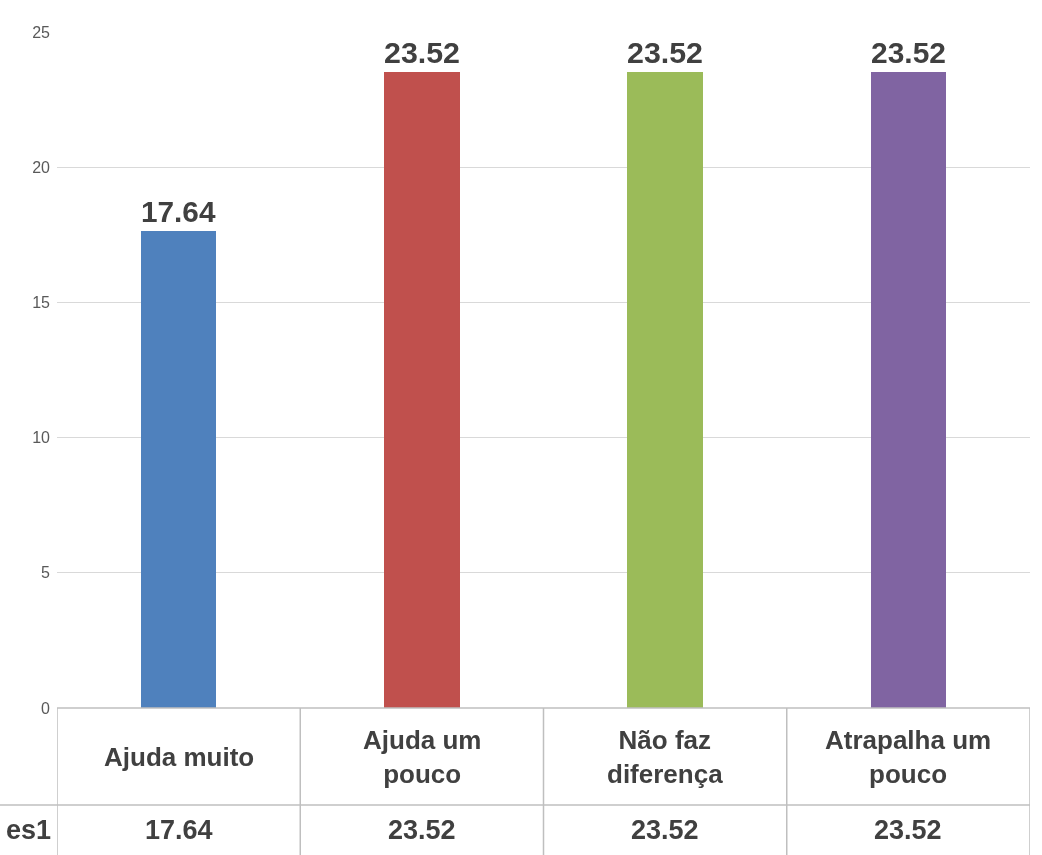 The width and height of the screenshot is (1042, 855). What do you see at coordinates (41, 32) in the screenshot?
I see `y-tick-label: 25` at bounding box center [41, 32].